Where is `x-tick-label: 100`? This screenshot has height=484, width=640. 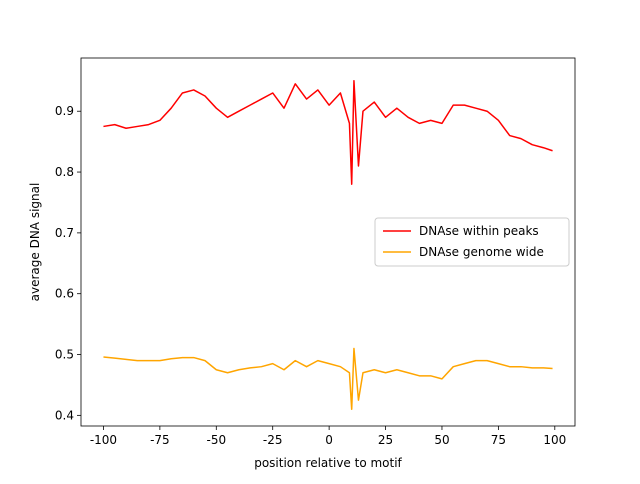 x-tick-label: 100 is located at coordinates (554, 440).